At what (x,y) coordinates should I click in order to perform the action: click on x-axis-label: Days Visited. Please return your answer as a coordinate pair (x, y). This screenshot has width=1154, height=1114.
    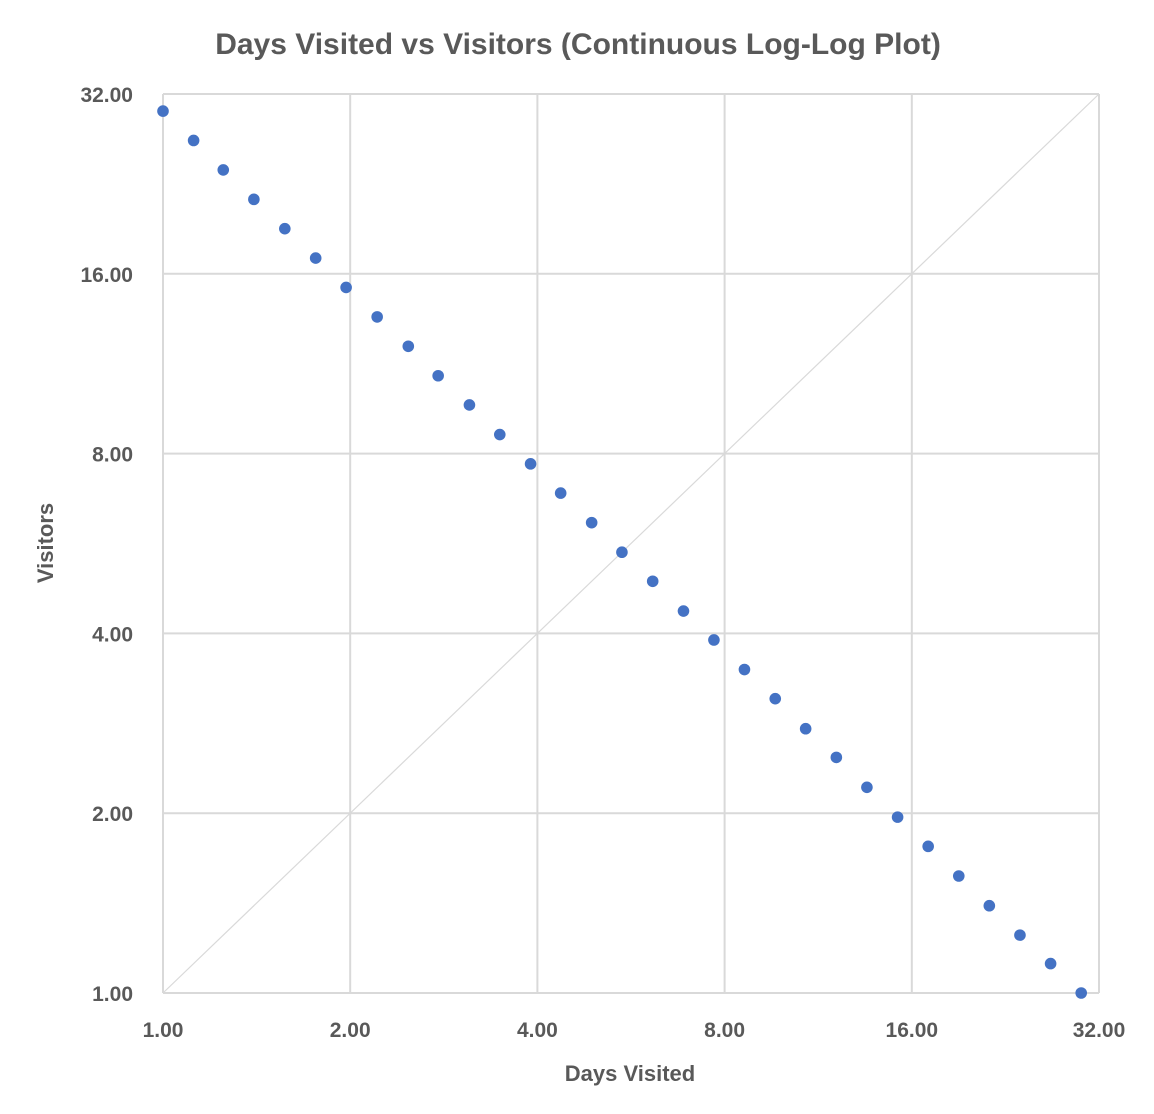
    Looking at the image, I should click on (630, 1073).